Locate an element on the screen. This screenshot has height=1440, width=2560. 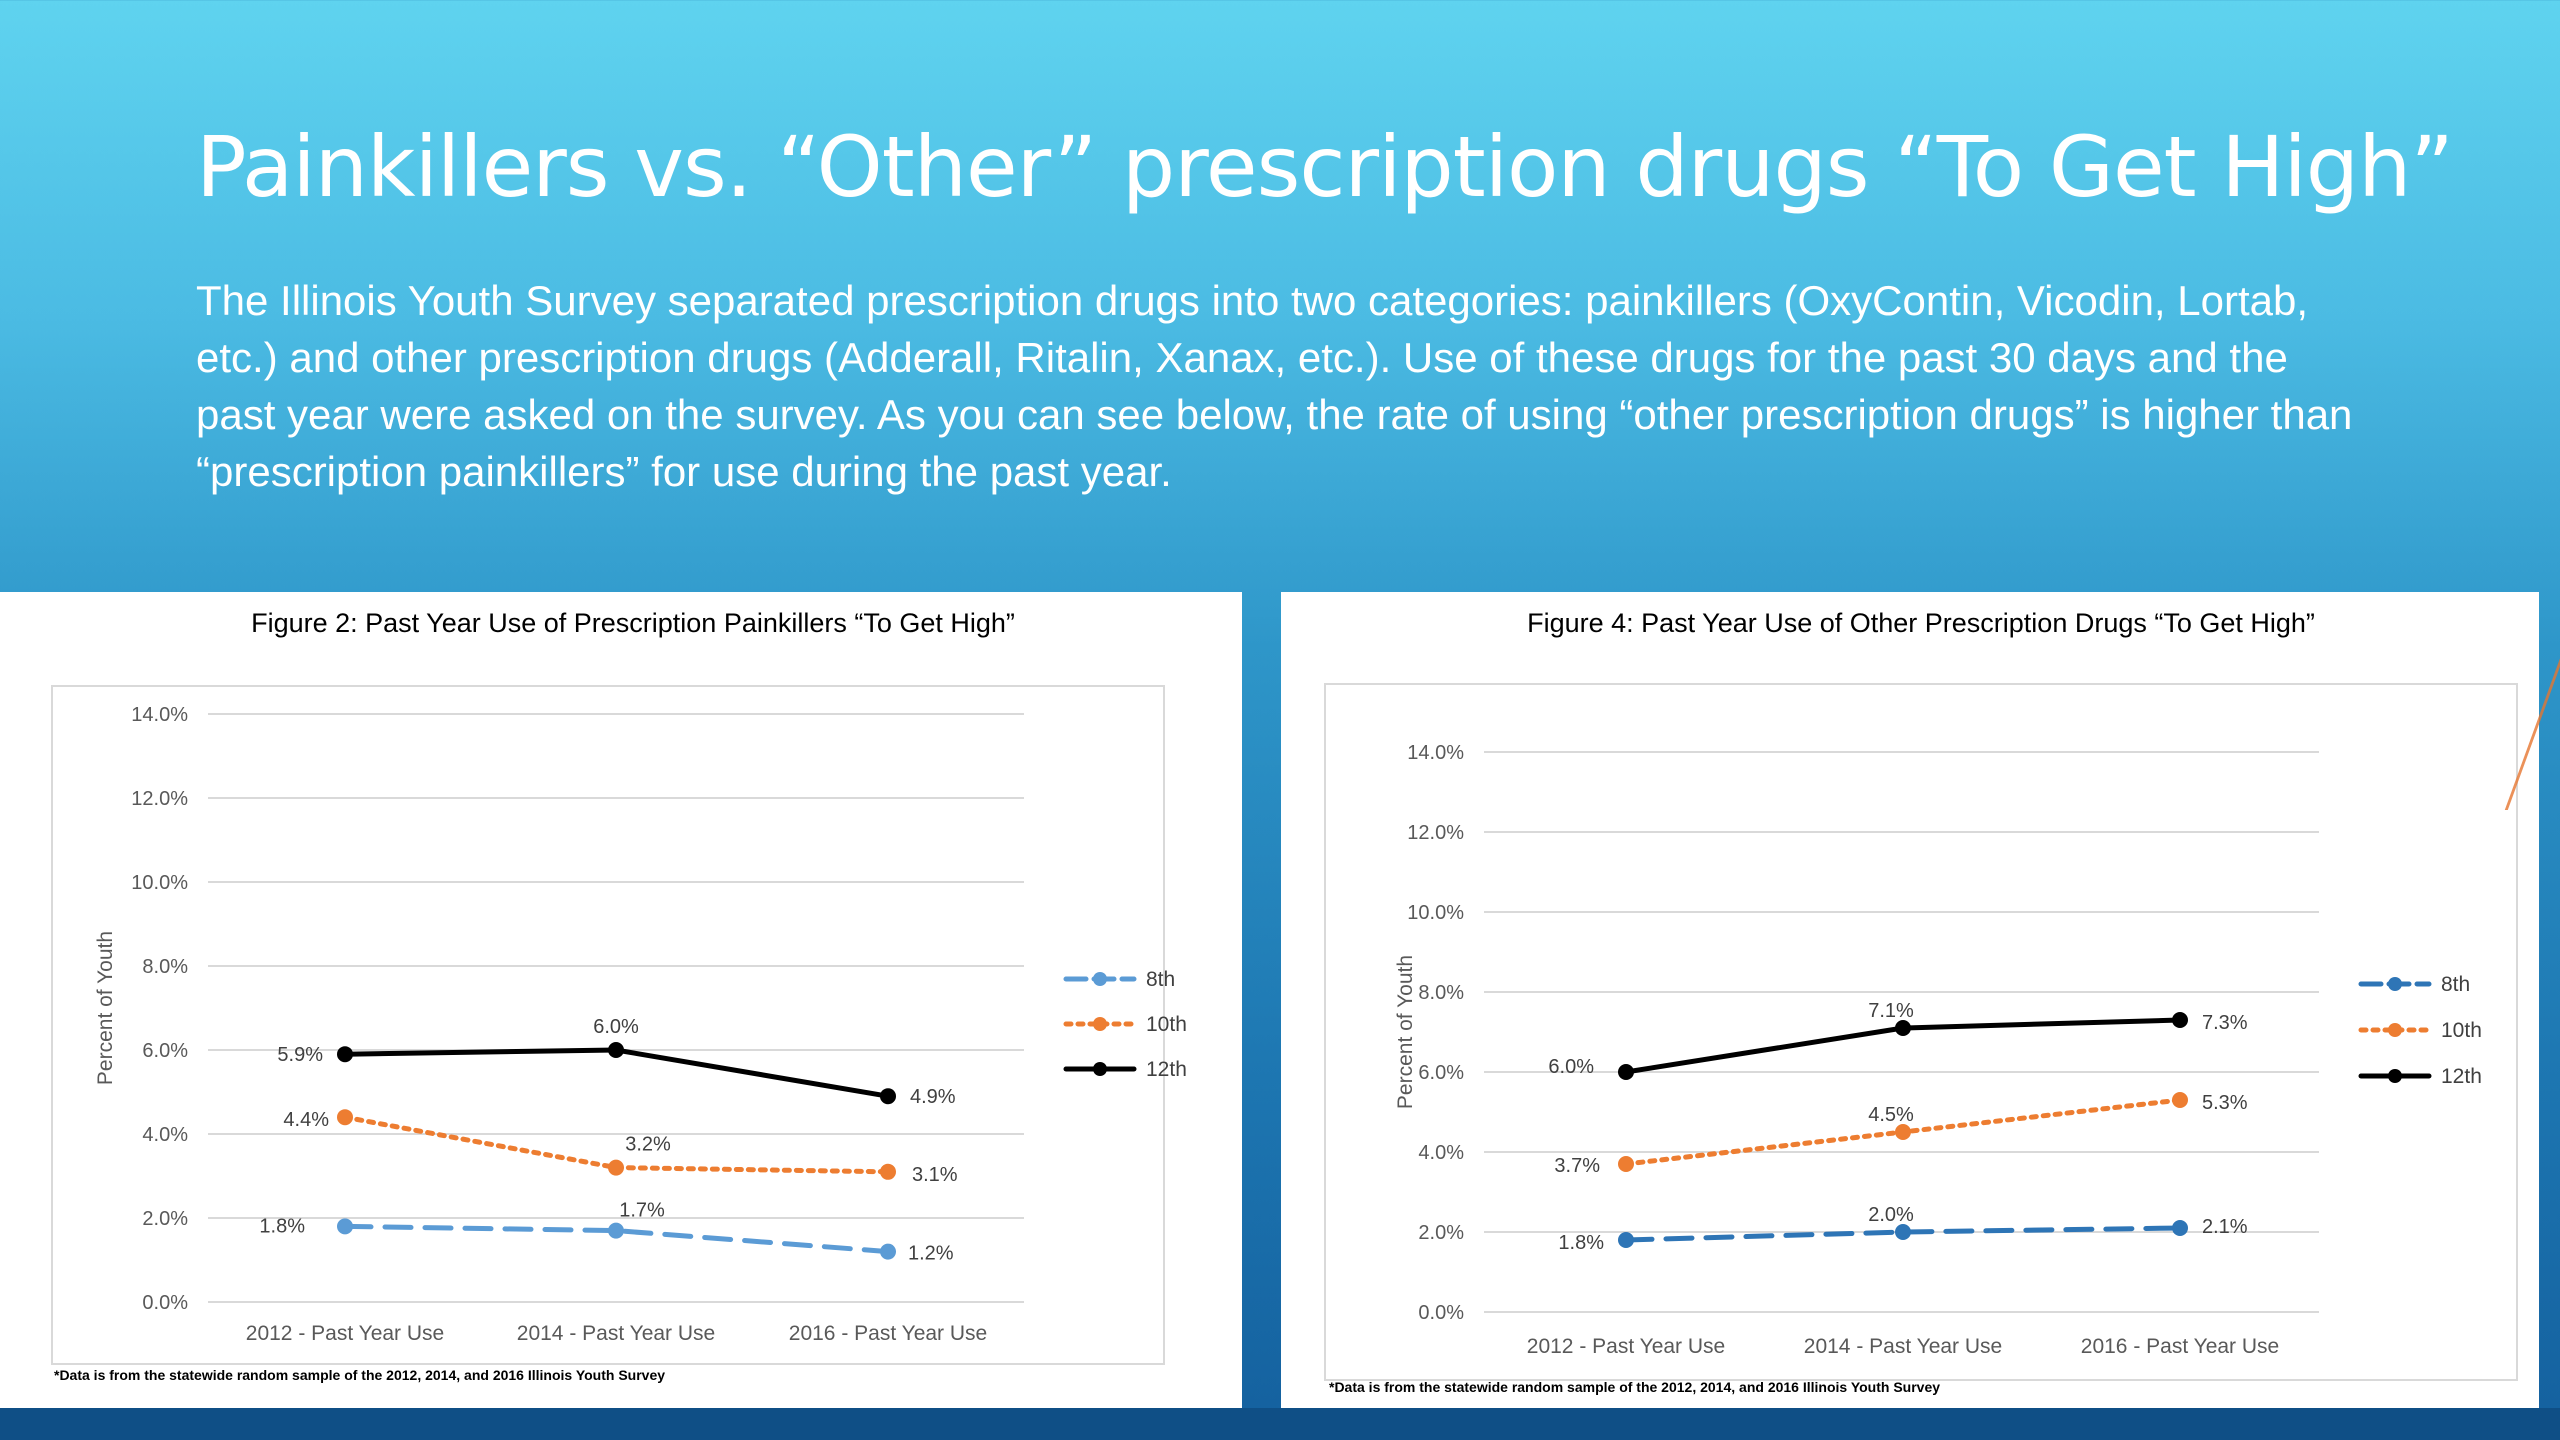
data-label: 4.5% is located at coordinates (1891, 1115).